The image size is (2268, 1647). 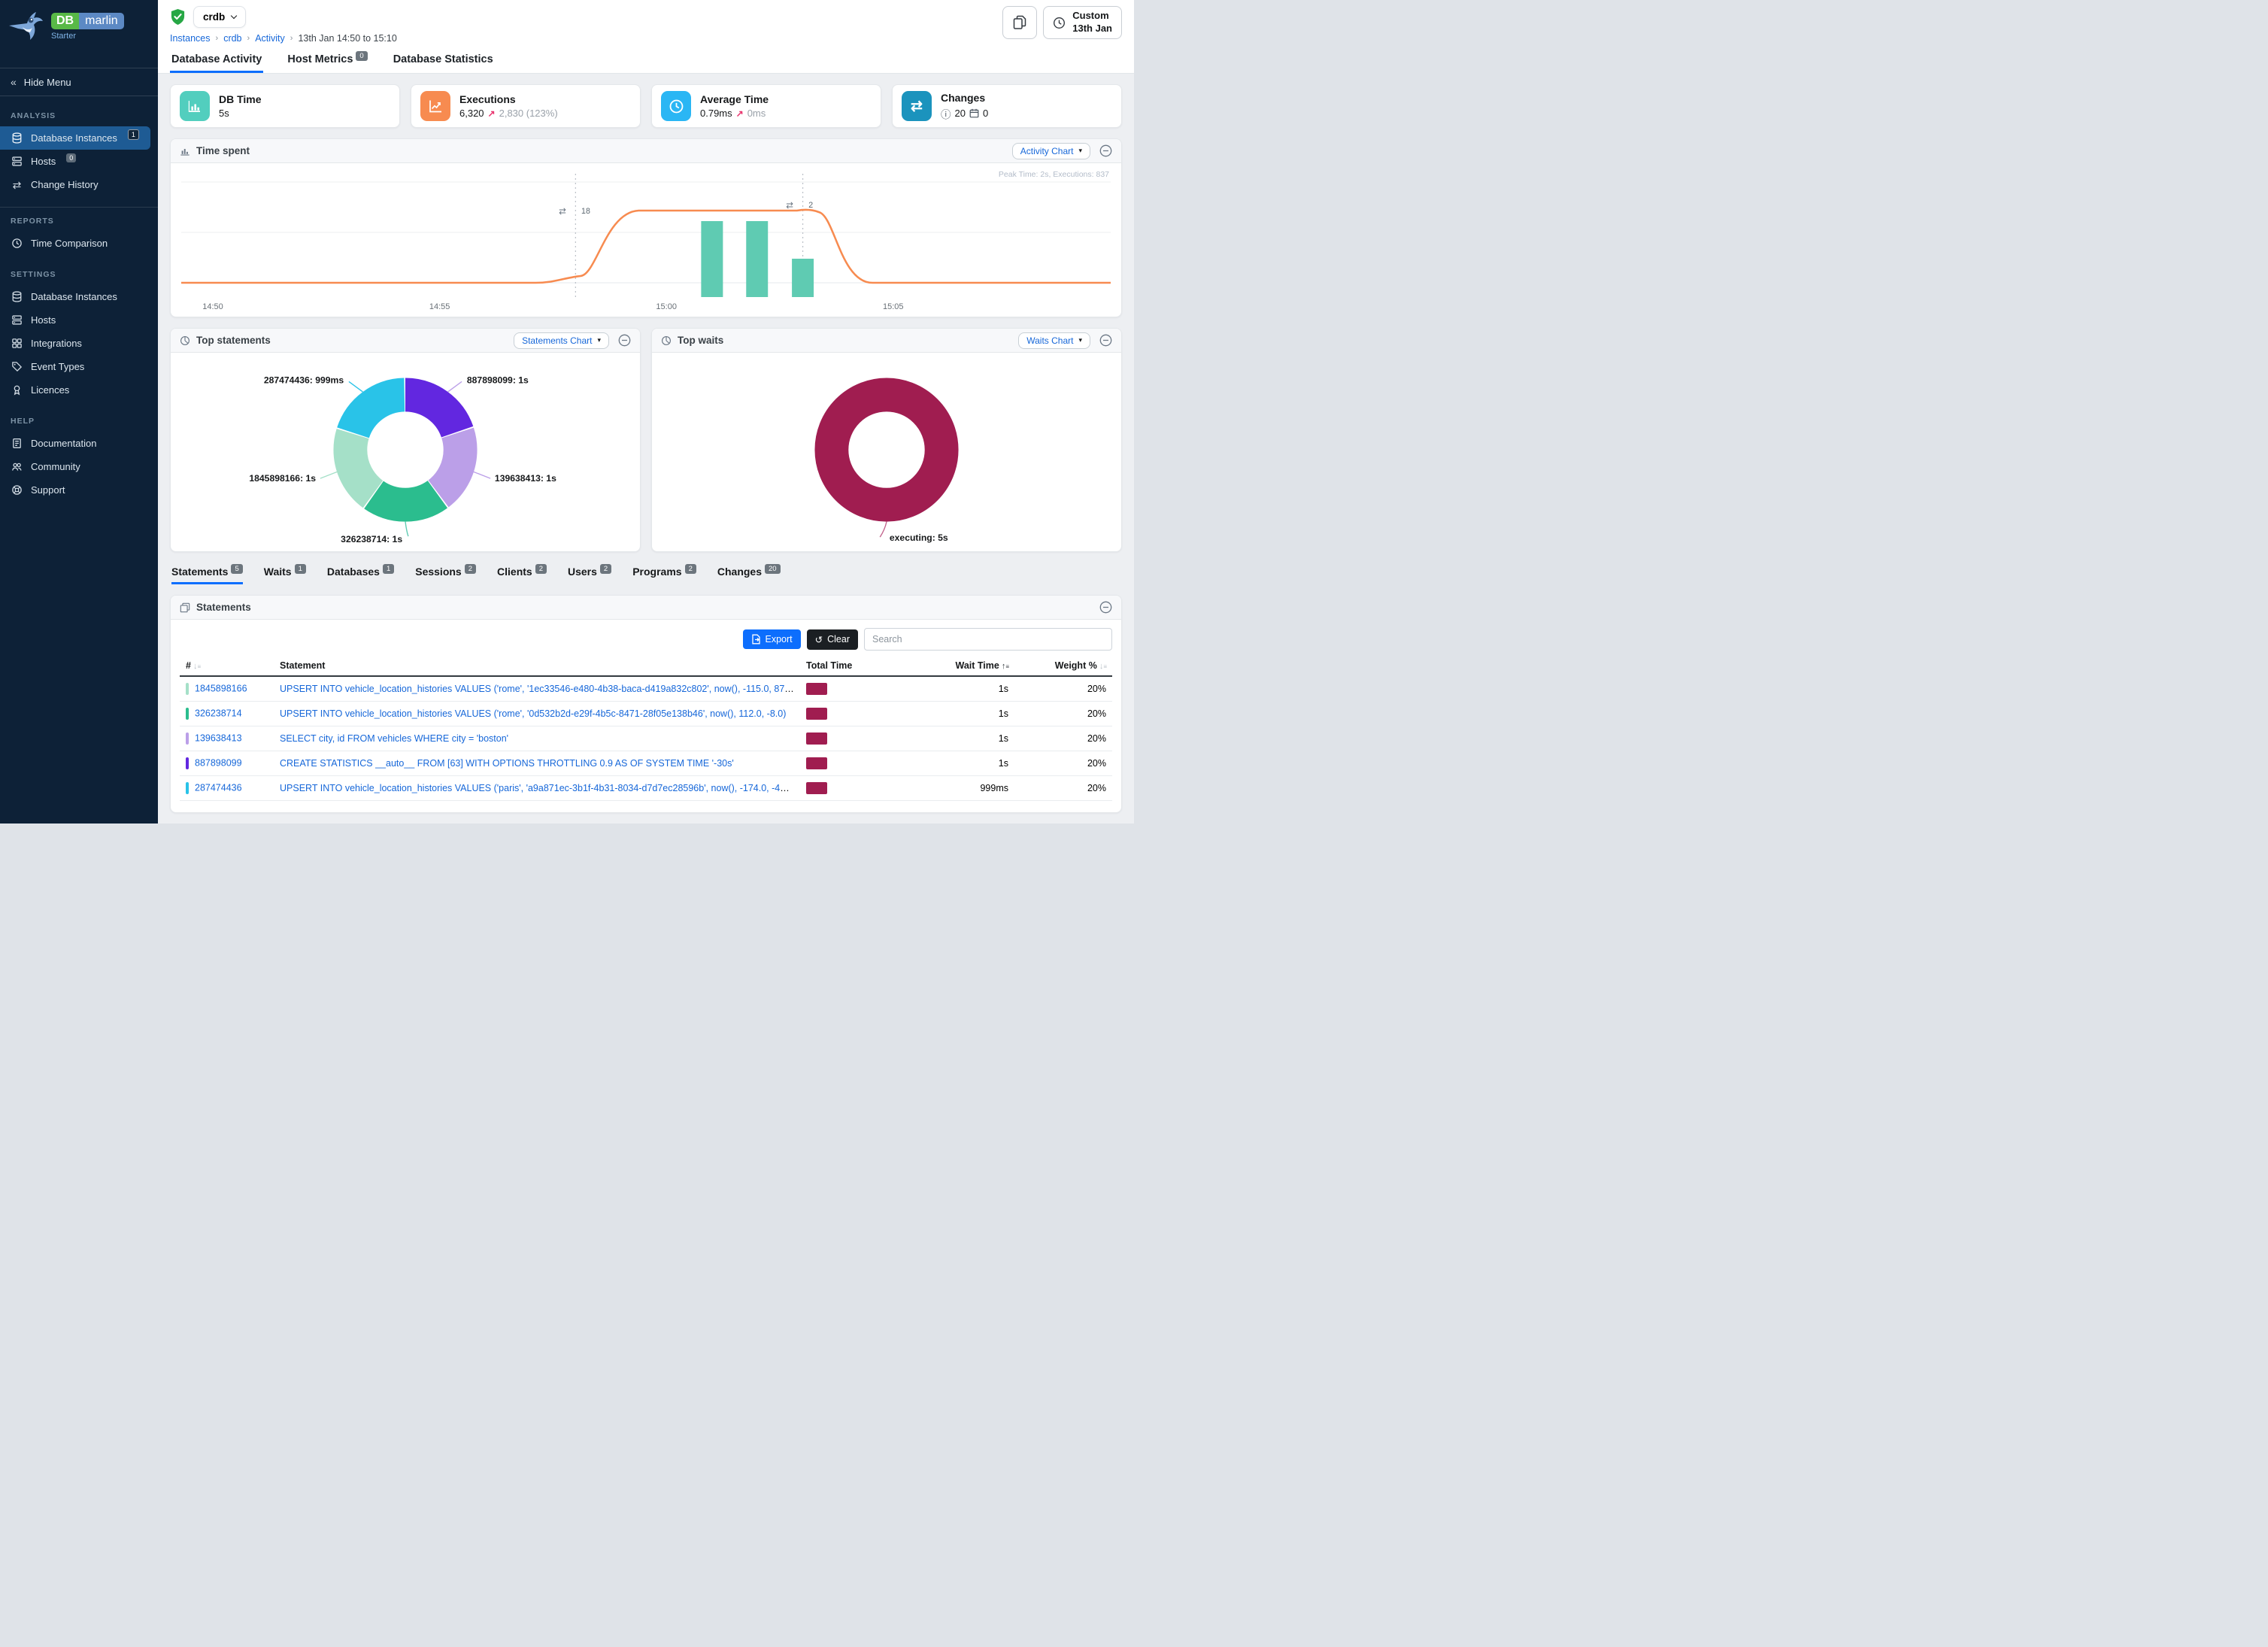 I want to click on wait-time-value: 1s, so click(x=951, y=738).